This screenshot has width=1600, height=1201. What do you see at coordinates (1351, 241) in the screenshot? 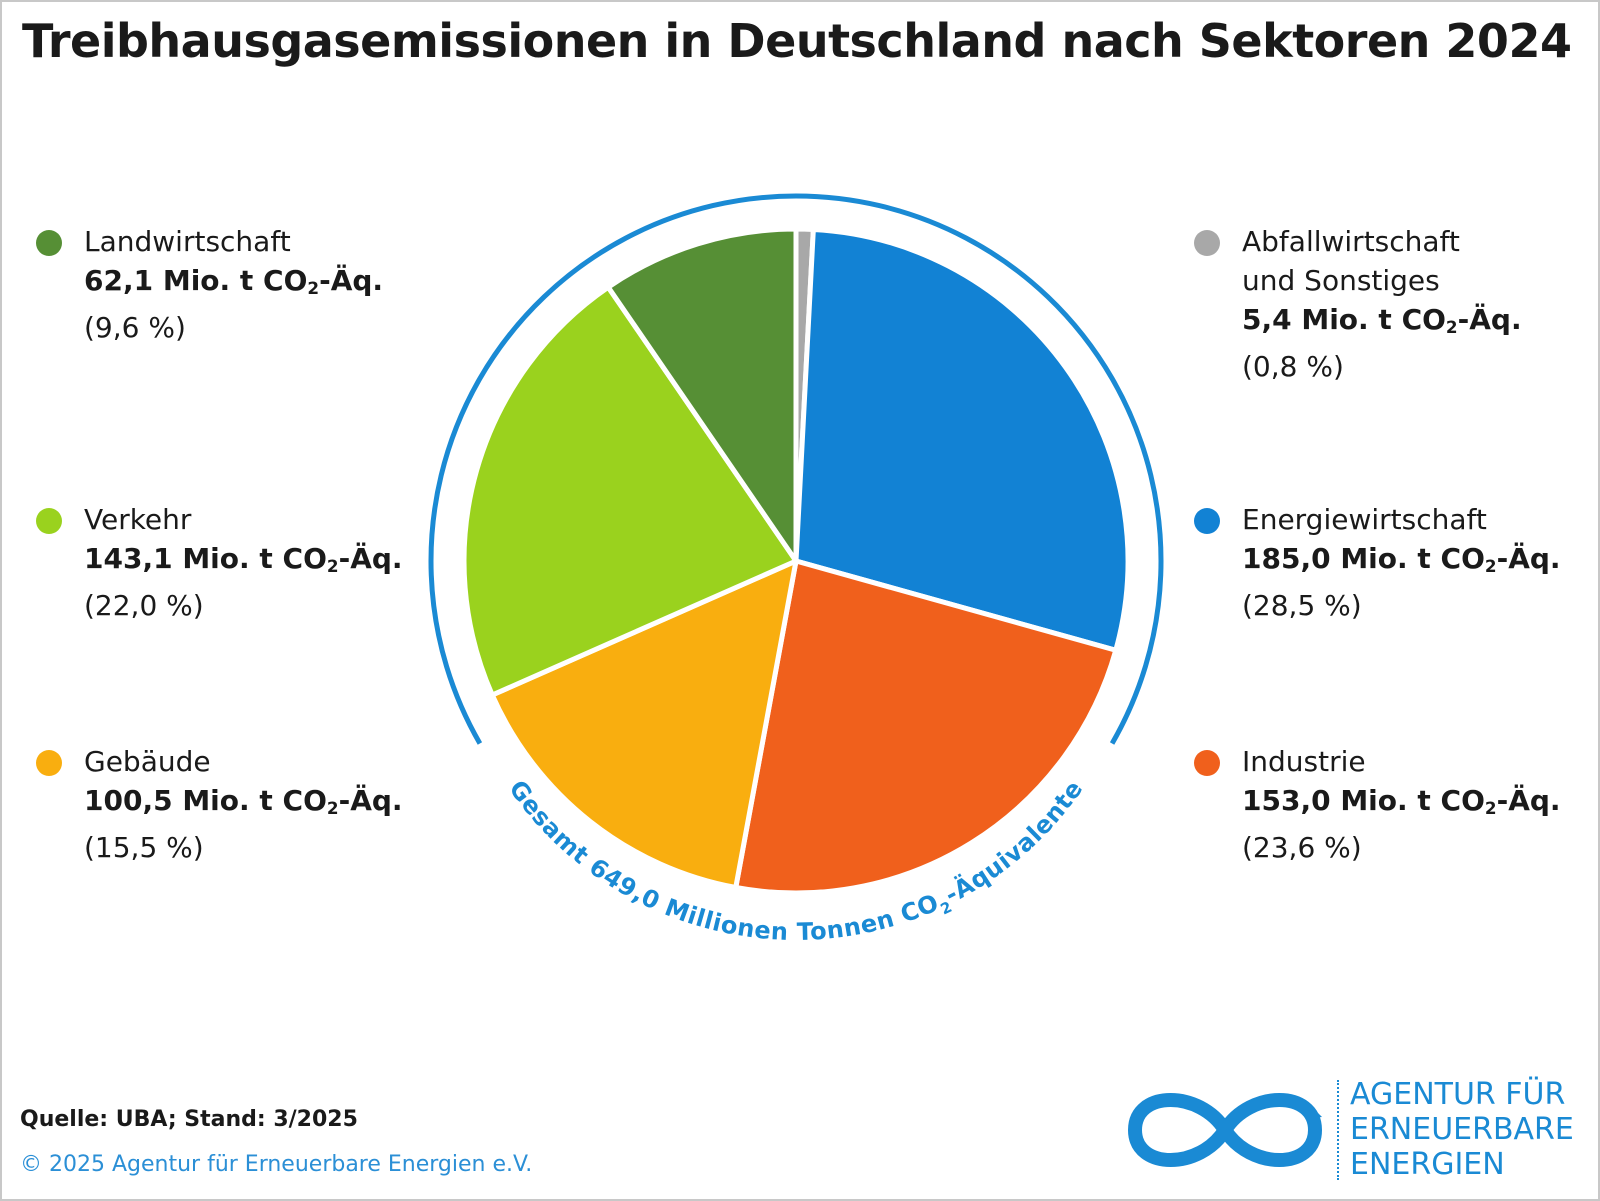
I see `legend-name-abfall: Abfallwirtschaft` at bounding box center [1351, 241].